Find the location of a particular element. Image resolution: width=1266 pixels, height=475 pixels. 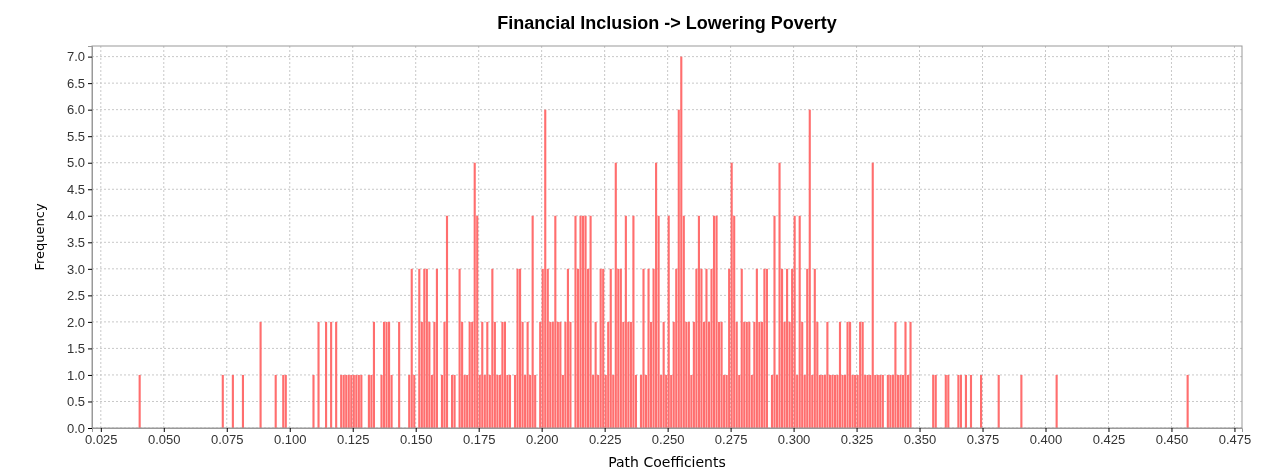

x-tick-label: 0.300 is located at coordinates (794, 440).